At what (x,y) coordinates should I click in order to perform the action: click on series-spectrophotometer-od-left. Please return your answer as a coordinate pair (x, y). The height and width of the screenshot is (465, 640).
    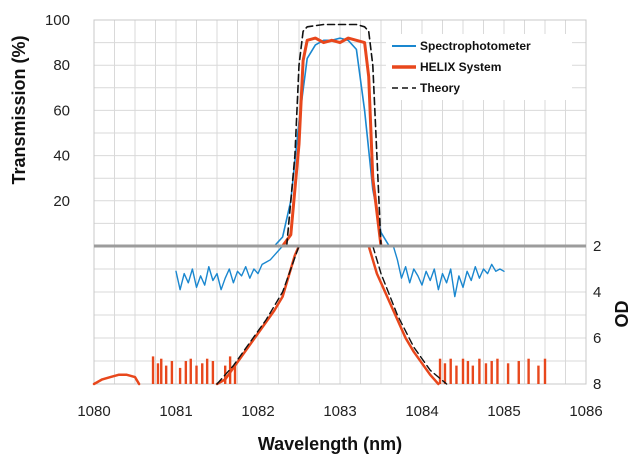
    Looking at the image, I should click on (229, 268).